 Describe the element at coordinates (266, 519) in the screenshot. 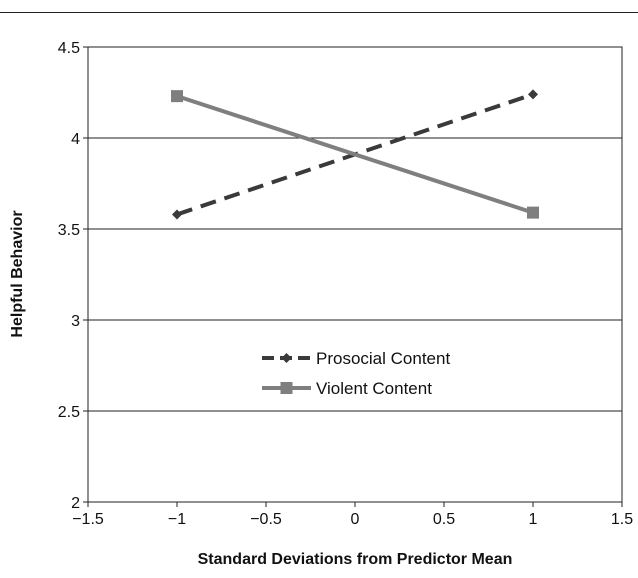

I see `x-tick-label: −0.5` at that location.